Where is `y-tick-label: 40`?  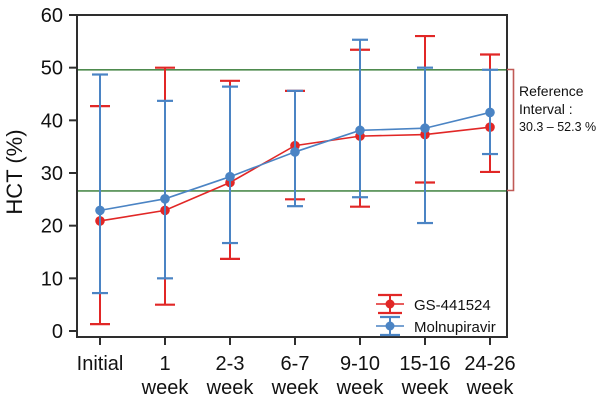
y-tick-label: 40 is located at coordinates (52, 121).